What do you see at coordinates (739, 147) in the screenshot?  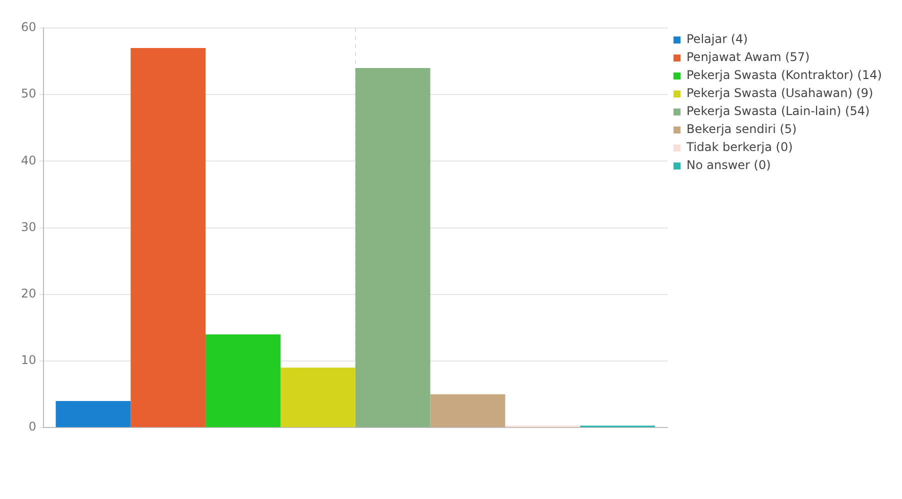 I see `legend-label: Tidak berkerja (0)` at bounding box center [739, 147].